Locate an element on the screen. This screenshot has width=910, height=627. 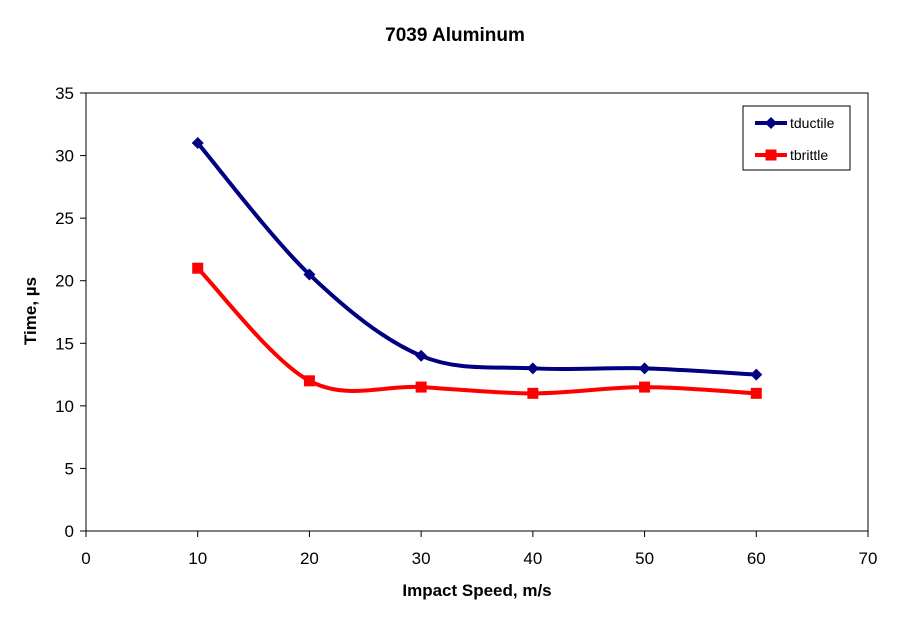
series-line-tbrittle is located at coordinates (476, 331).